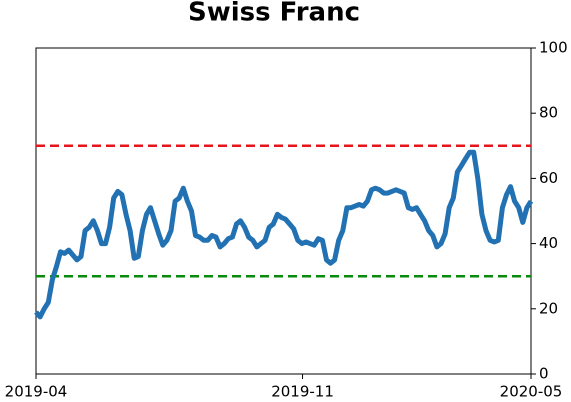 This screenshot has width=571, height=402. Describe the element at coordinates (36, 392) in the screenshot. I see `x-tick-label: 2019-04` at that location.